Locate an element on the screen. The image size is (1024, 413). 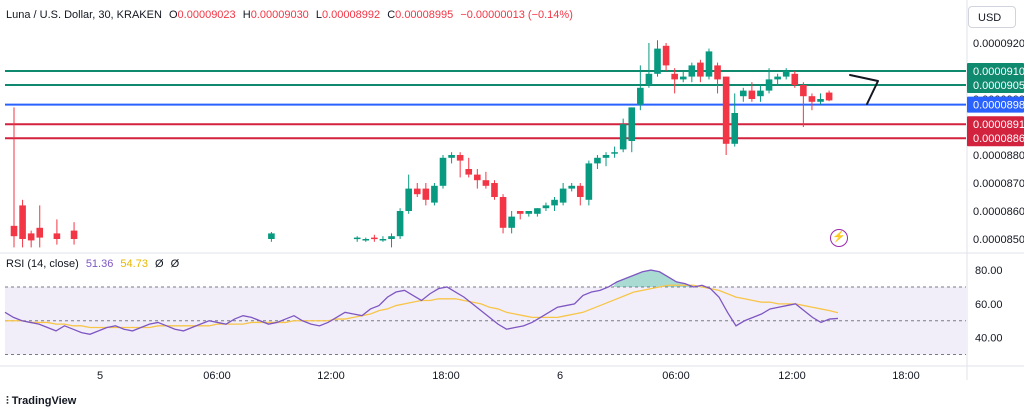
tradingview-logo-icon: ⫶ is located at coordinates (7, 401).